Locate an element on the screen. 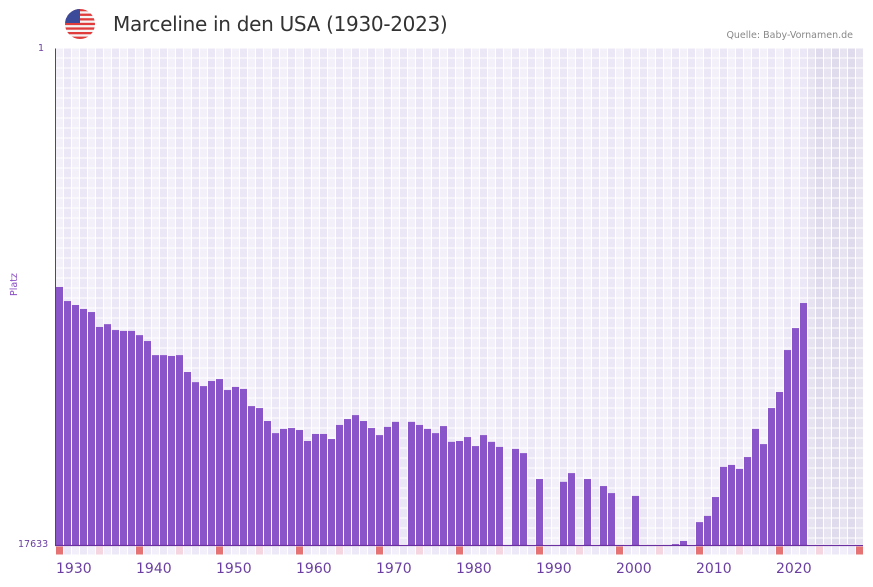 This screenshot has width=873, height=587. year-marker-1994 is located at coordinates (571, 550).